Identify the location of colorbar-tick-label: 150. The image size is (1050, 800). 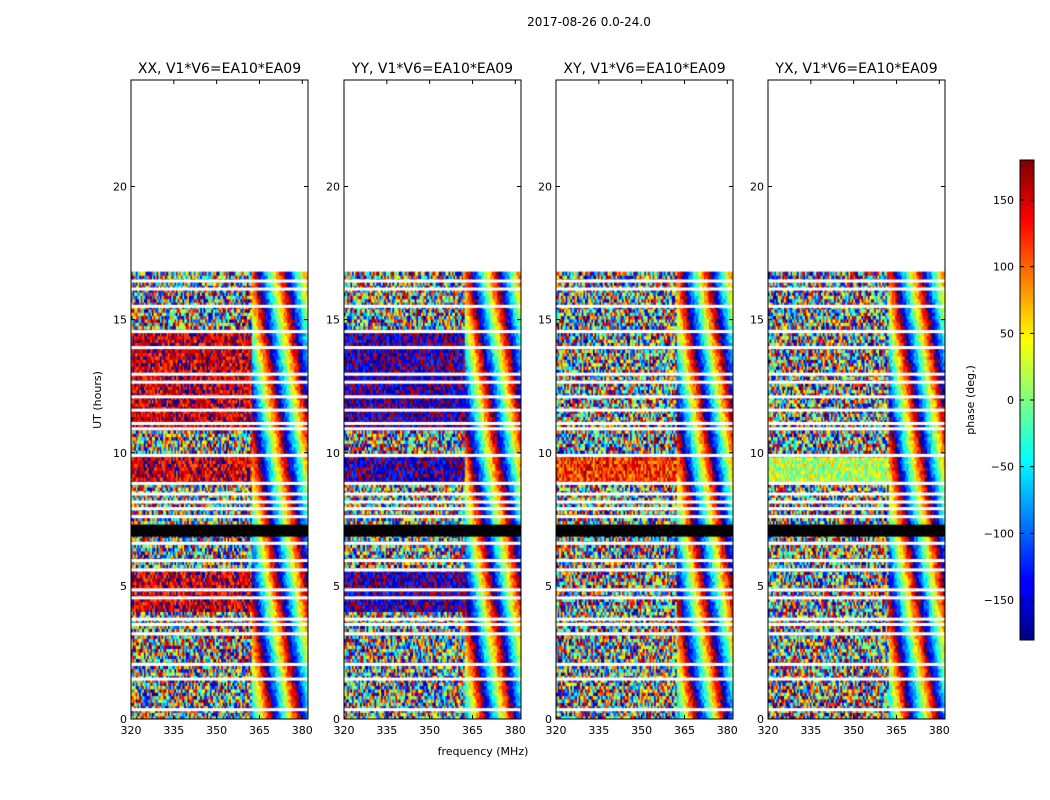
(1003, 200).